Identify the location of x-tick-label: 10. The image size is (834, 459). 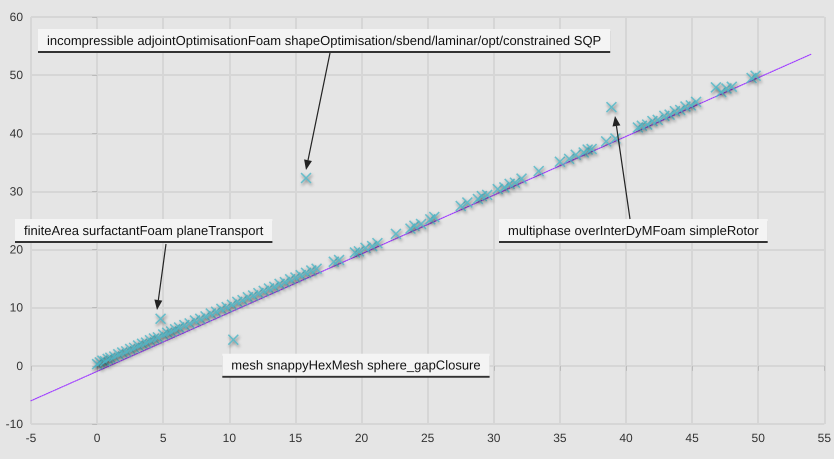
(229, 438).